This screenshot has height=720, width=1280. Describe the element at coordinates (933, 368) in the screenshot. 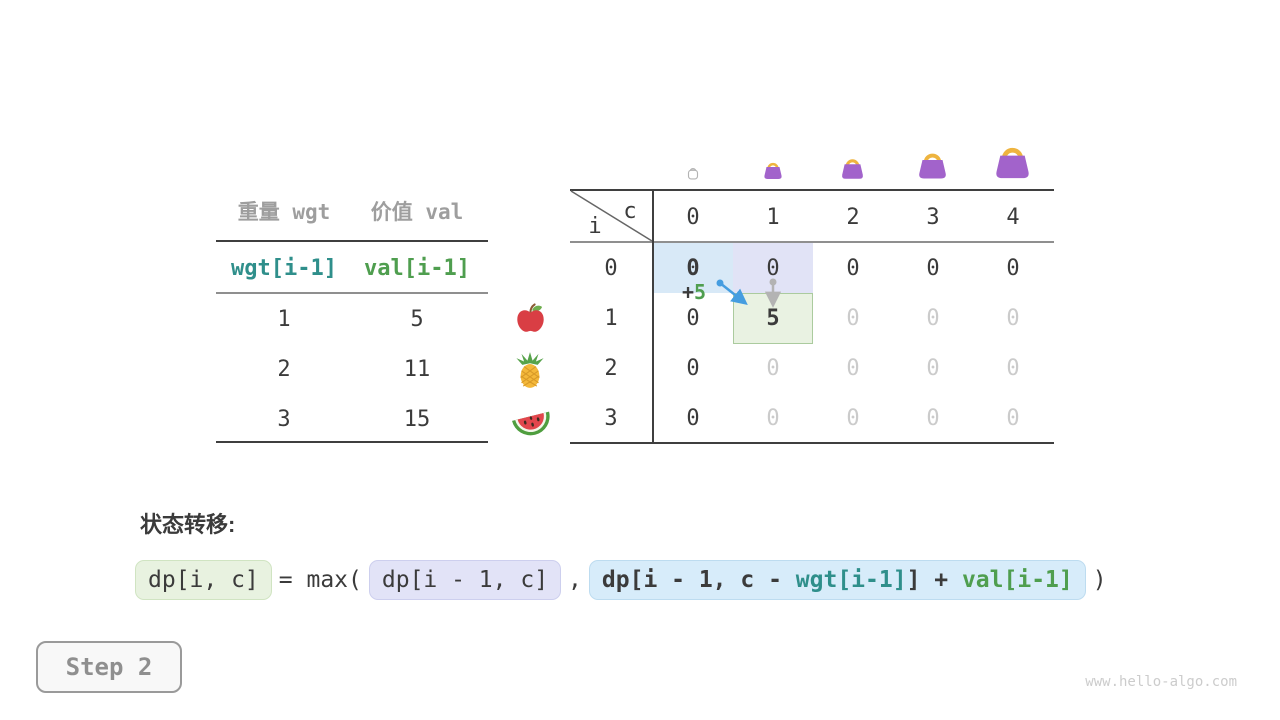

I see `dp-cell-r2c3: 0` at that location.